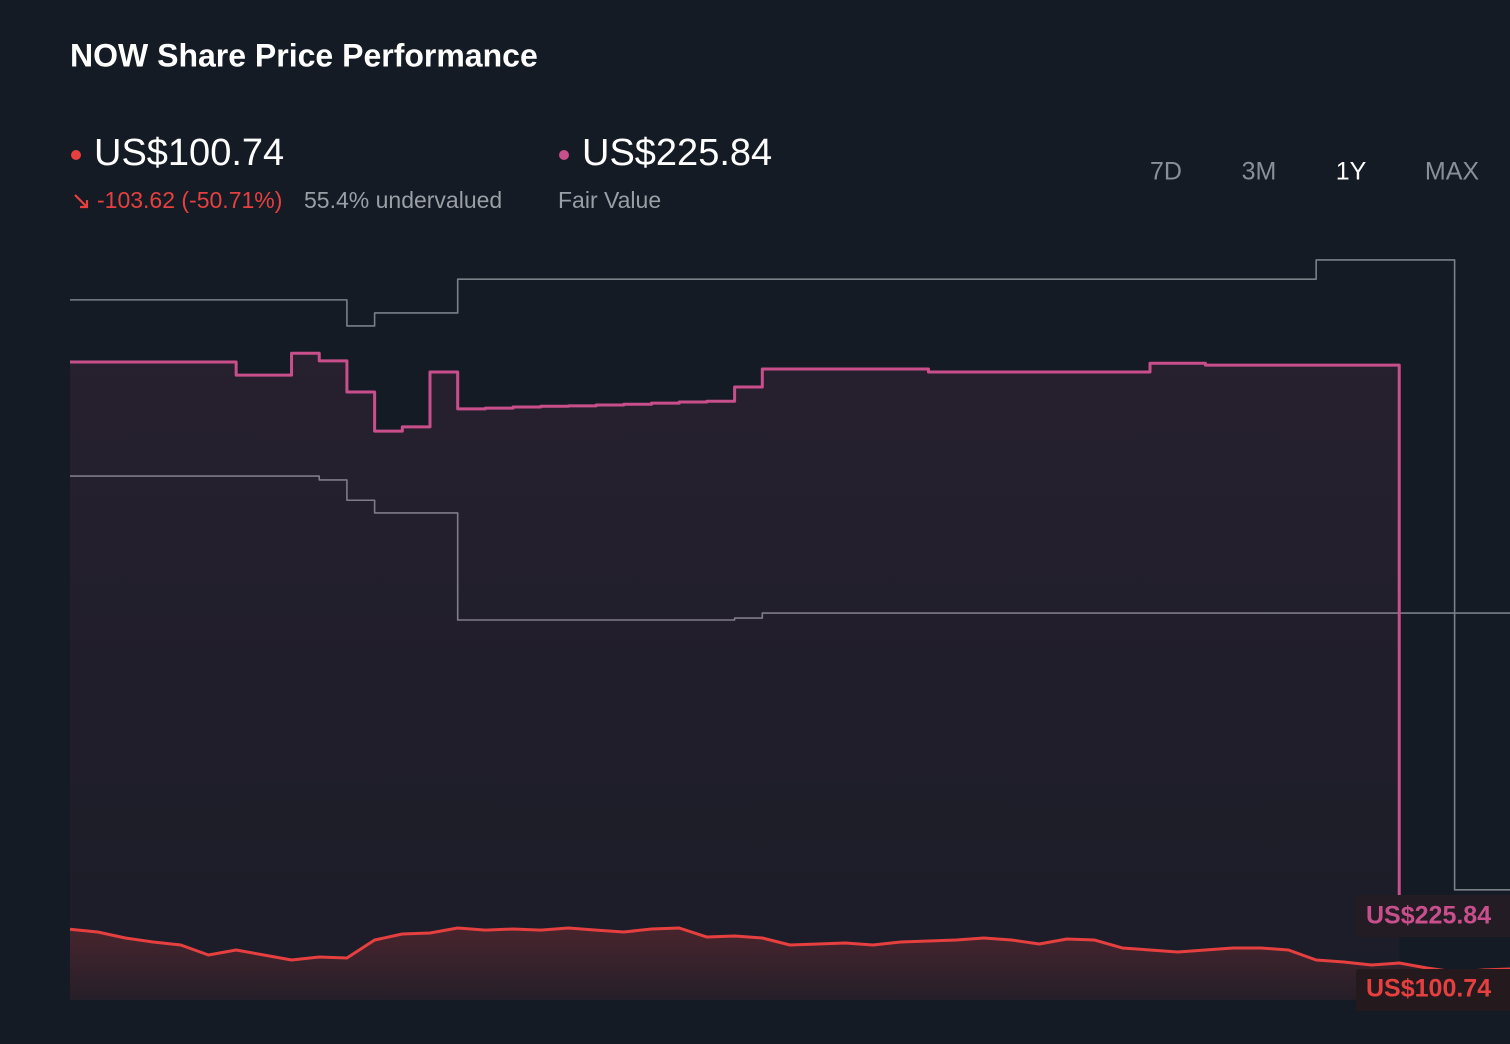  I want to click on price-change: -103.62 (-50.71%), so click(189, 200).